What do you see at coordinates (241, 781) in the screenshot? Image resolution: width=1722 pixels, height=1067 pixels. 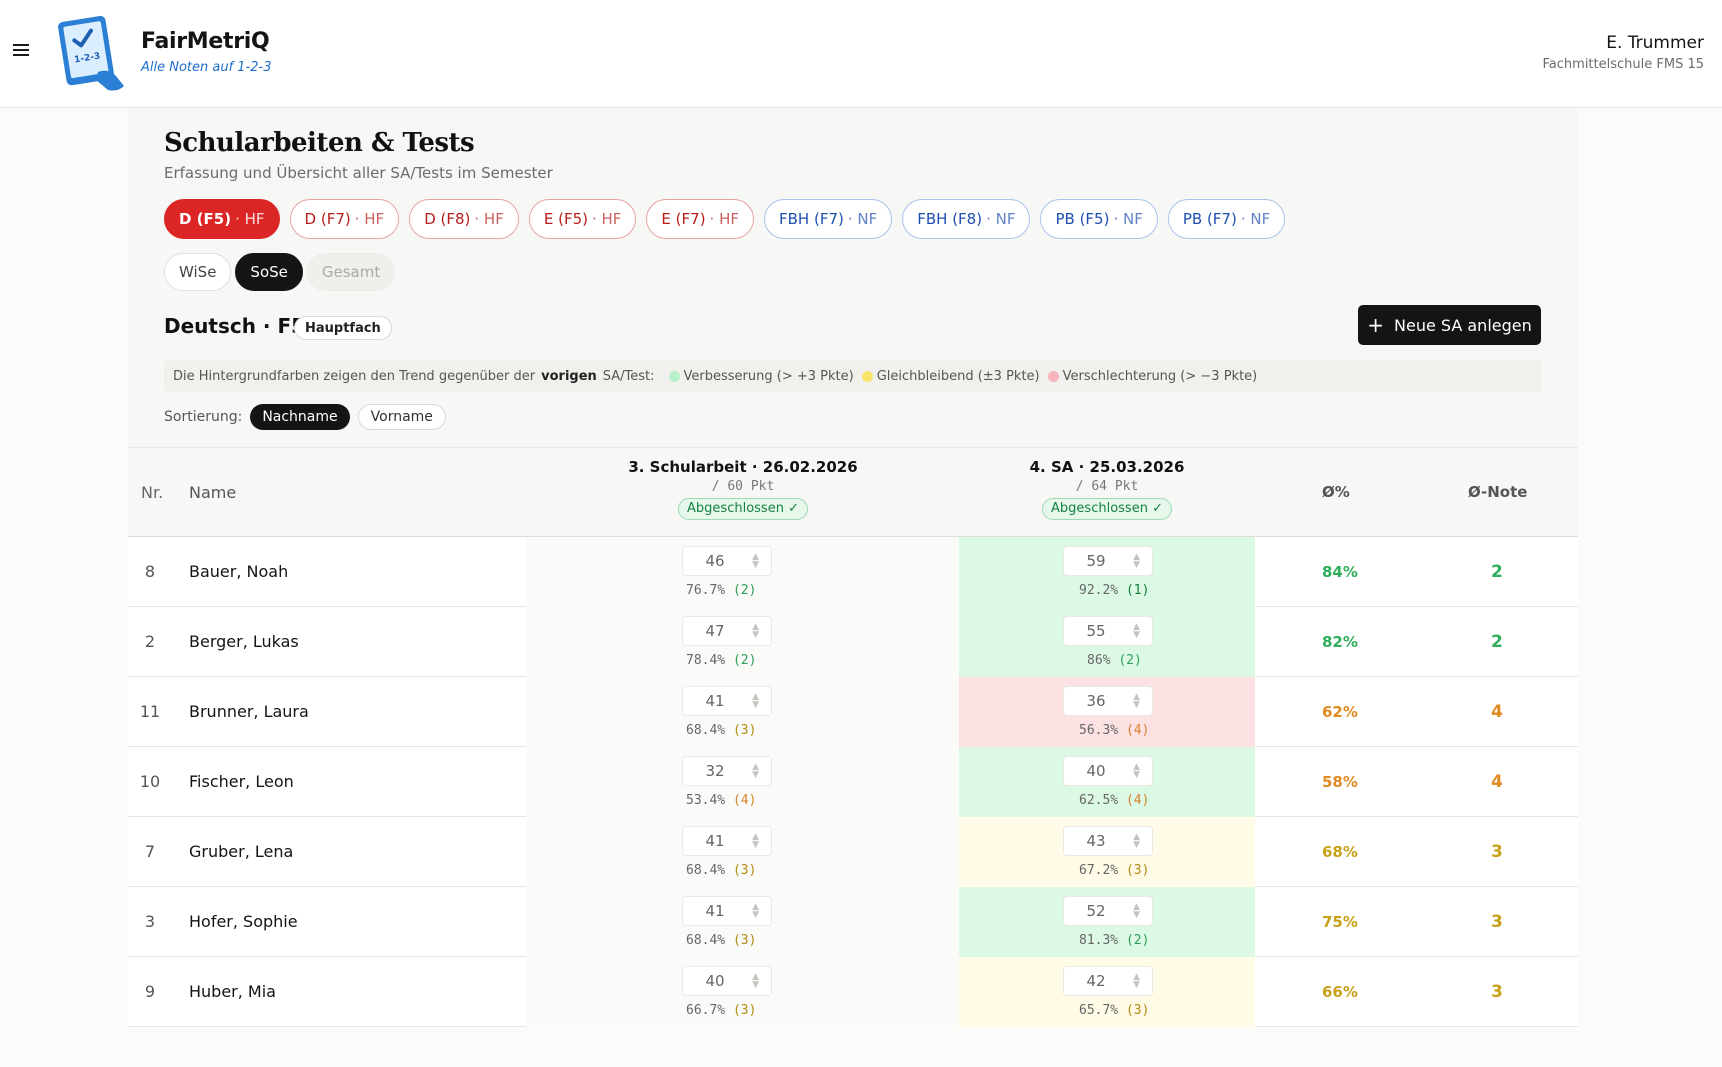 I see `student-name: Fischer, Leon` at bounding box center [241, 781].